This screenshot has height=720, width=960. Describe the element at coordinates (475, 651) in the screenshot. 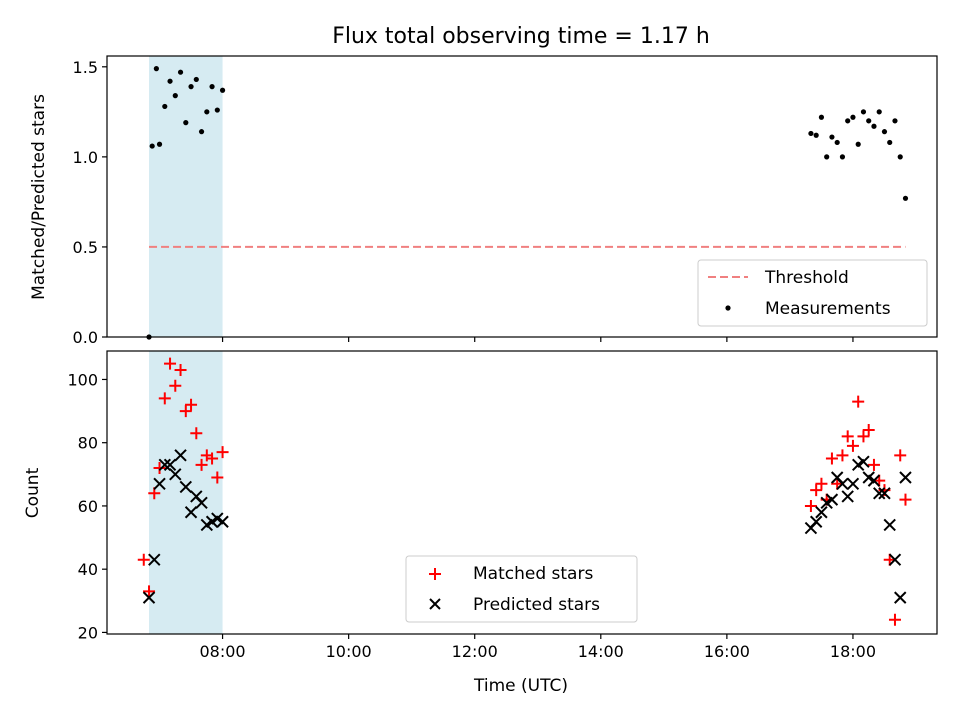

I see `x-tick-label: 12:00` at that location.